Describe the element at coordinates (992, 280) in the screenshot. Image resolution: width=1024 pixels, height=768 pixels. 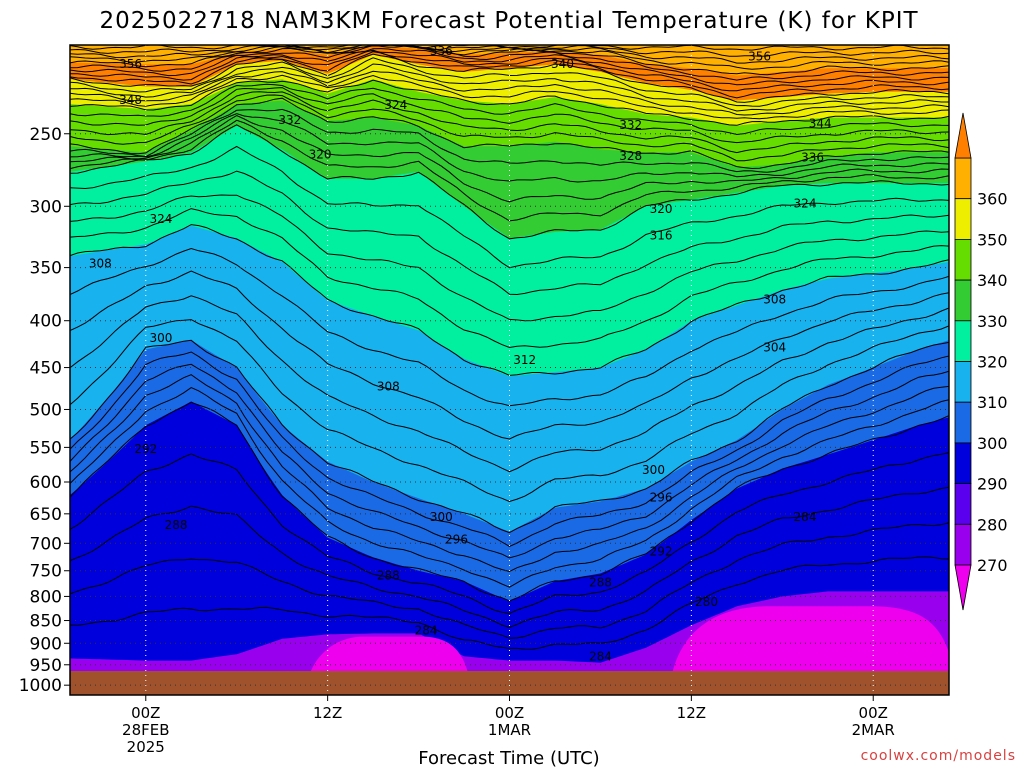
I see `colorbar-label: 340` at that location.